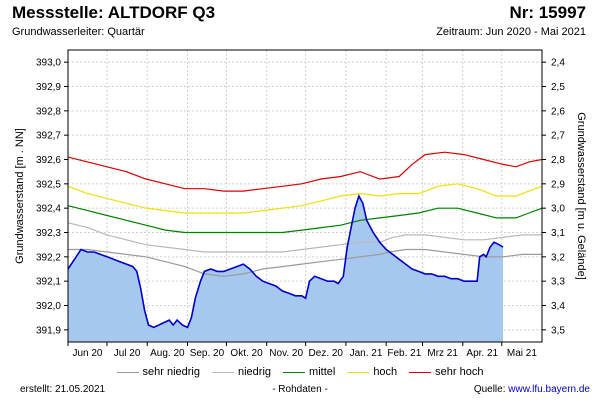  I want to click on y-tick-label: 392,3, so click(48, 233).